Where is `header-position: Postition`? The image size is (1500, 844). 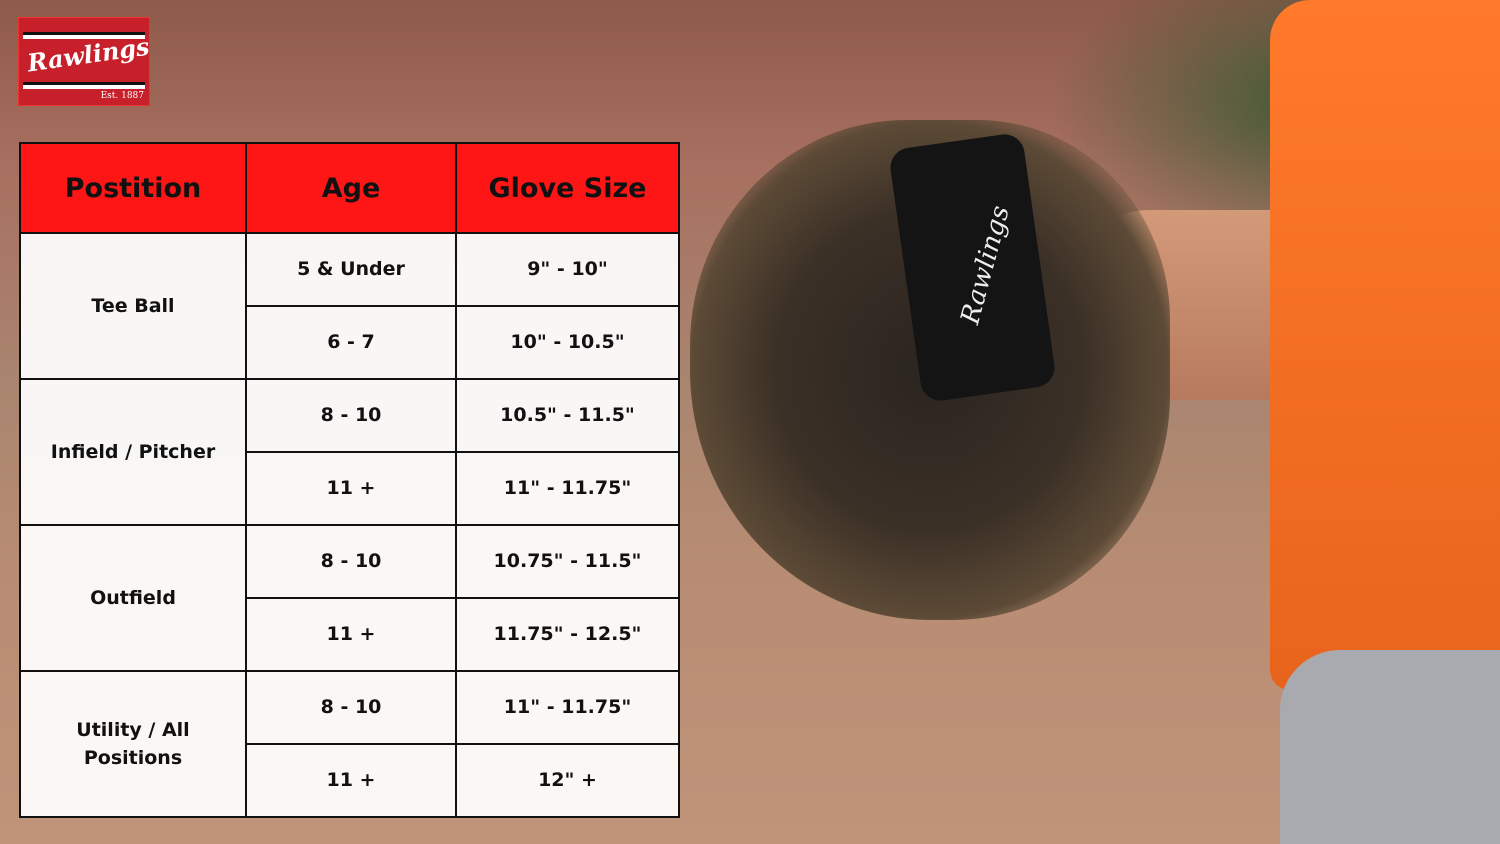
header-position: Postition is located at coordinates (133, 188).